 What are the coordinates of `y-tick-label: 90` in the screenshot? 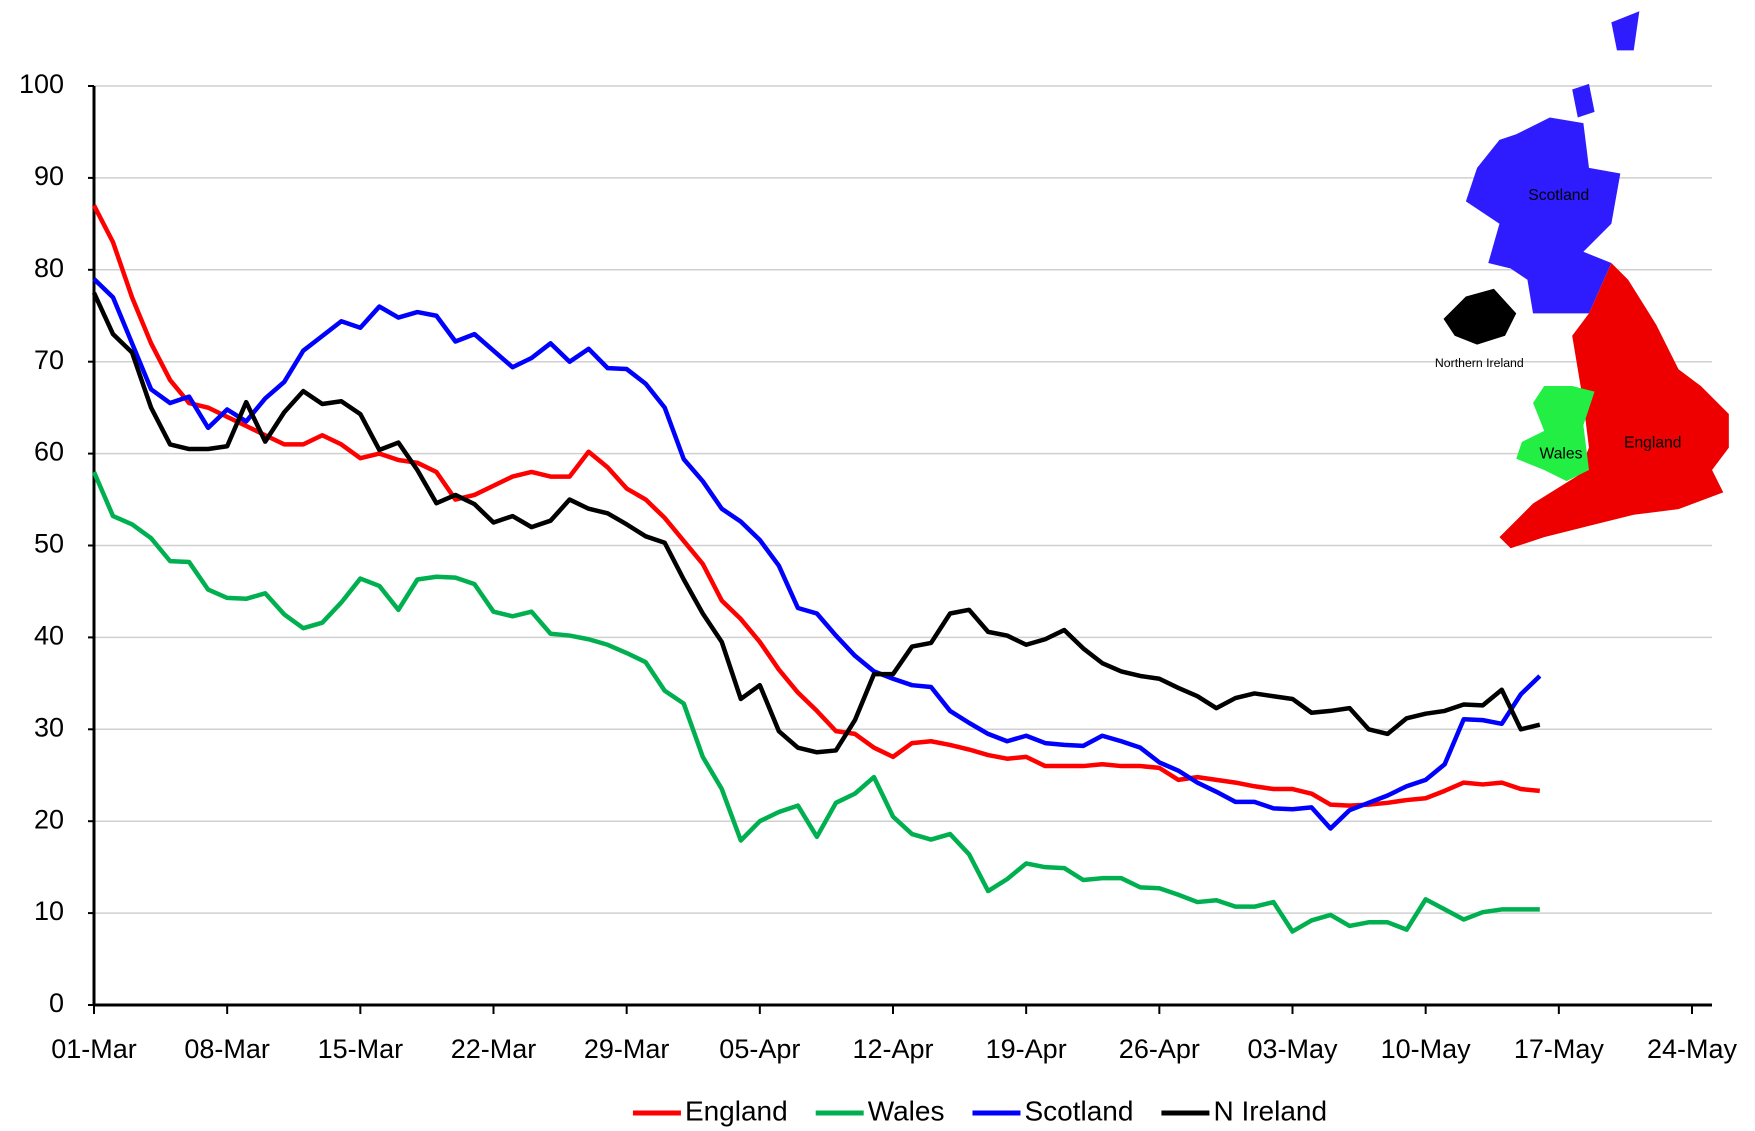 It's located at (49, 176).